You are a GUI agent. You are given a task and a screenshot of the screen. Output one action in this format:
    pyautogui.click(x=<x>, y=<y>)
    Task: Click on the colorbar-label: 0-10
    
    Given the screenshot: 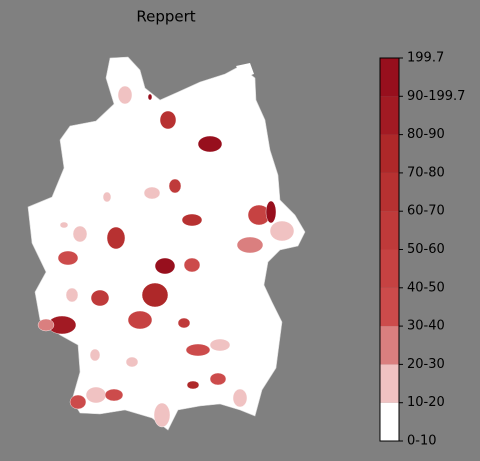 What is the action you would take?
    pyautogui.click(x=422, y=441)
    